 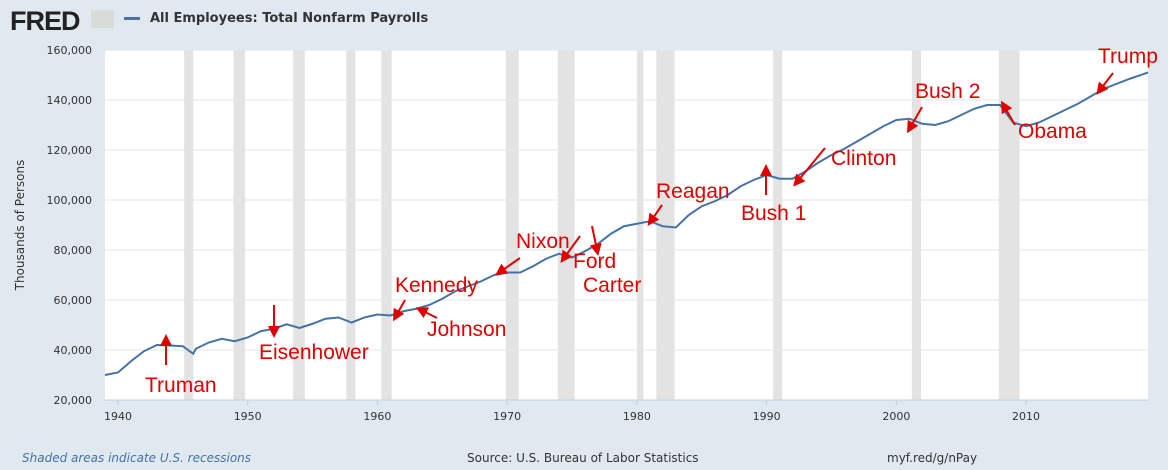 What do you see at coordinates (947, 91) in the screenshot?
I see `annotation-label: Bush 2` at bounding box center [947, 91].